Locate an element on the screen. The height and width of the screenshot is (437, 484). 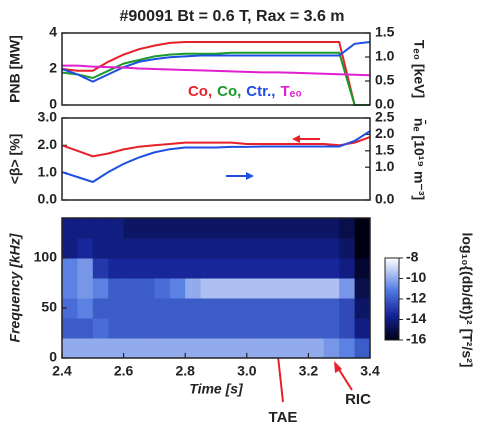
y2-tick-label: 1.5 is located at coordinates (385, 150).